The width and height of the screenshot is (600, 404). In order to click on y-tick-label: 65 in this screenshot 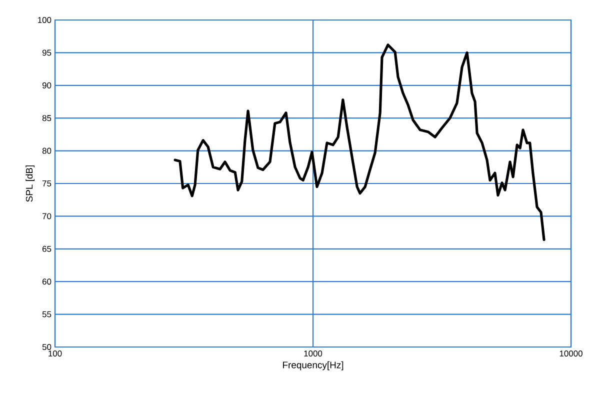, I will do `click(47, 249)`.